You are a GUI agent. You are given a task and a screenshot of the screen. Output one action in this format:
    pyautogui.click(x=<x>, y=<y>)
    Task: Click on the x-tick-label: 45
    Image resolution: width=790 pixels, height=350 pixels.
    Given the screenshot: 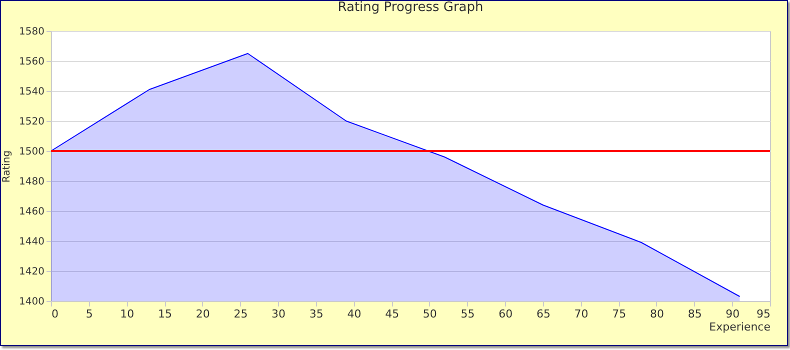 What is the action you would take?
    pyautogui.click(x=392, y=314)
    